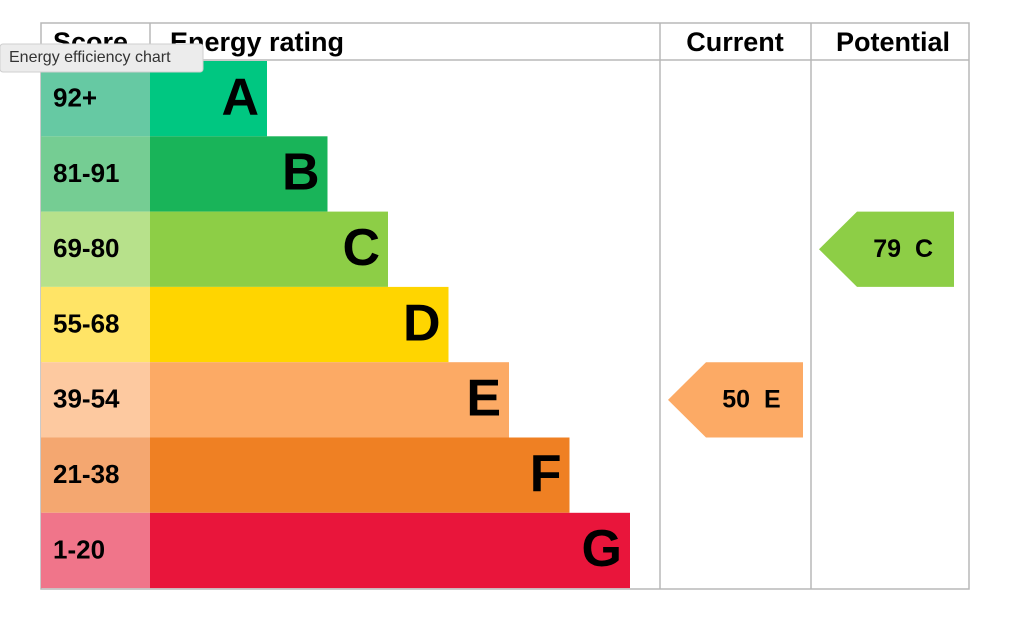  Describe the element at coordinates (893, 42) in the screenshot. I see `header-potential: Potential` at that location.